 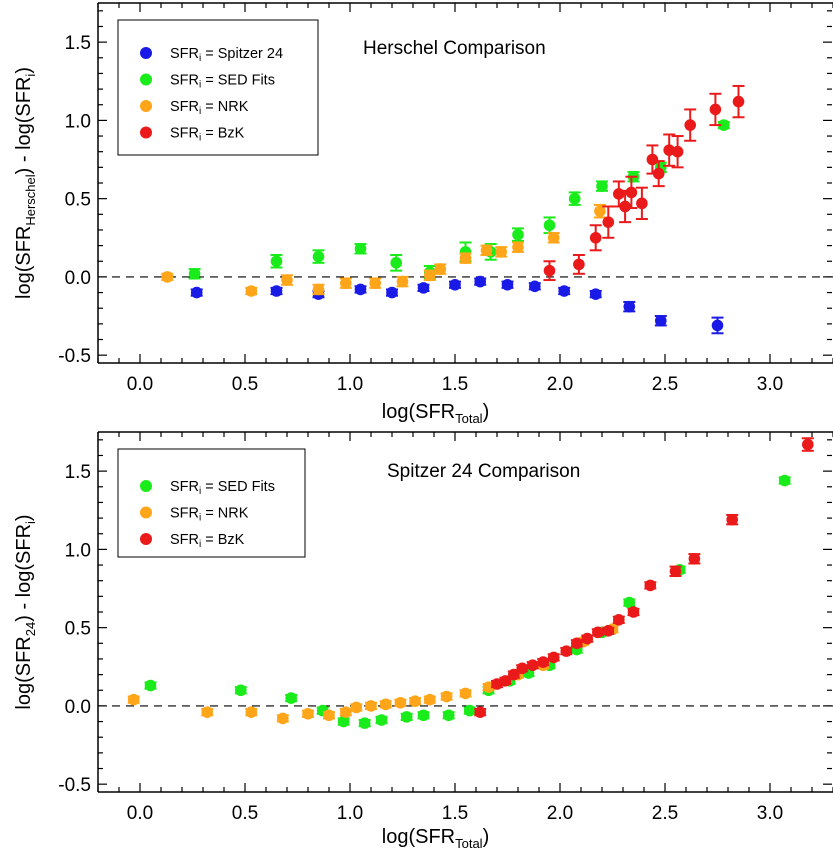 I want to click on legend-entry: SFRi = Spitzer 24, so click(x=226, y=55).